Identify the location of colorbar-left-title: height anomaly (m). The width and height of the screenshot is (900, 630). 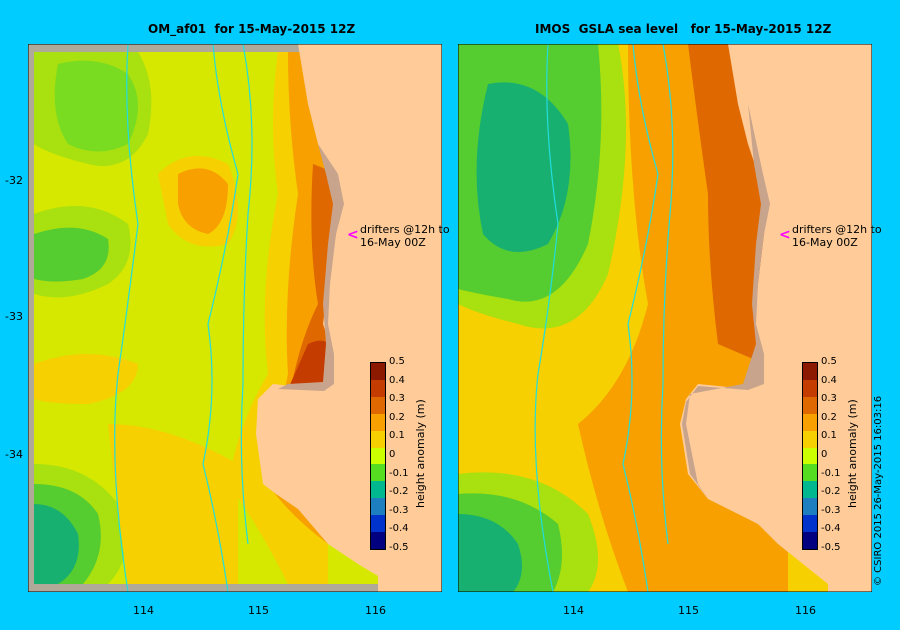
(420, 453).